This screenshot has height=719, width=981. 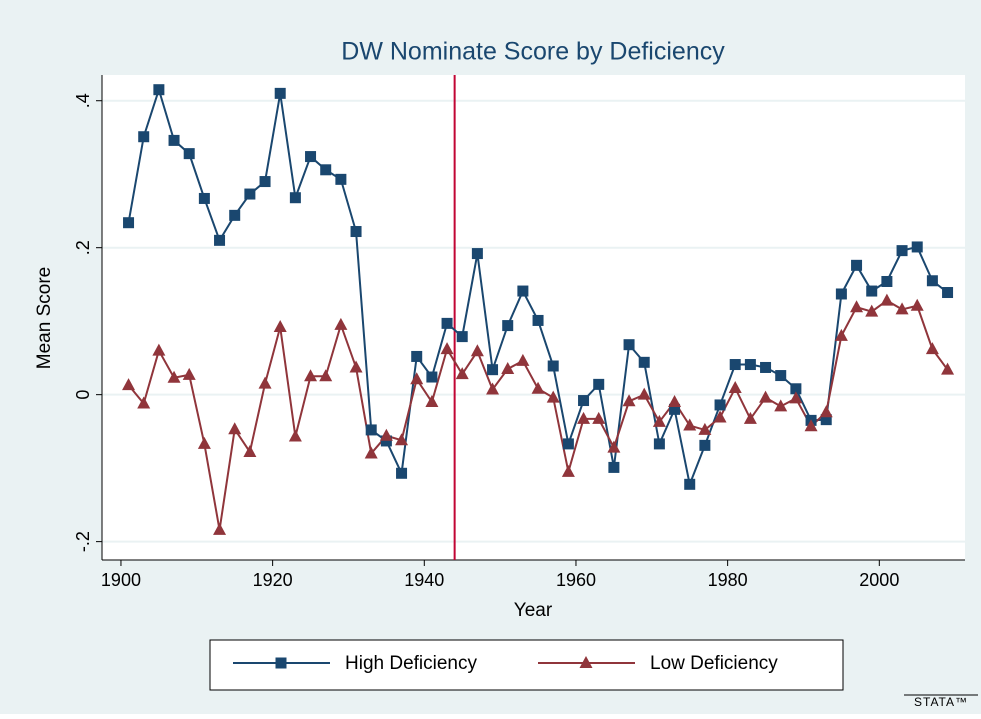 I want to click on y-axis-label: Mean Score, so click(x=44, y=318).